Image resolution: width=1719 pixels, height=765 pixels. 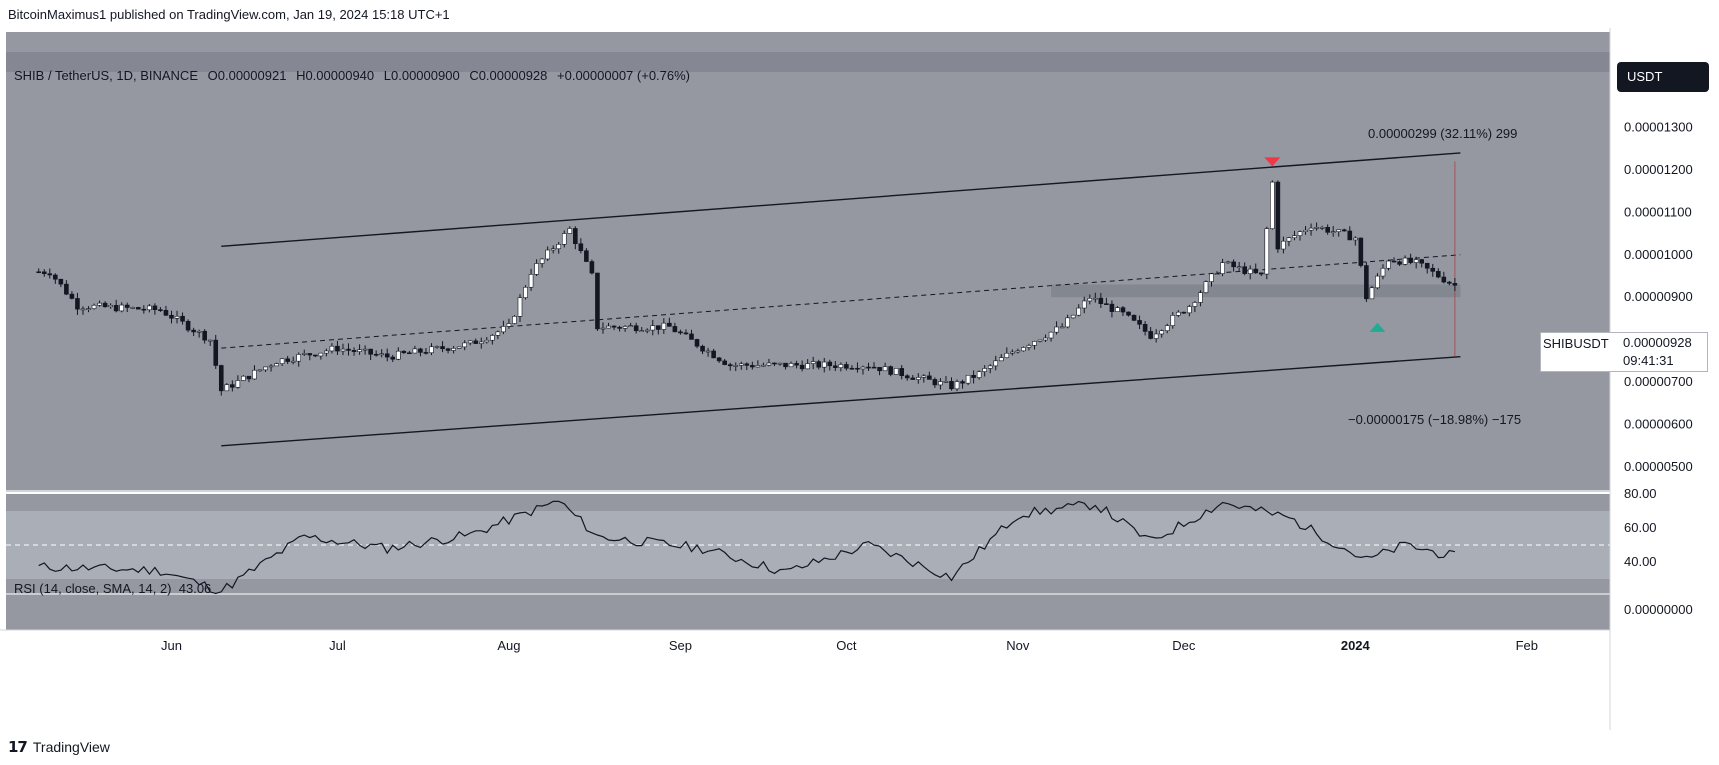 I want to click on support-zone-rect, so click(x=1256, y=291).